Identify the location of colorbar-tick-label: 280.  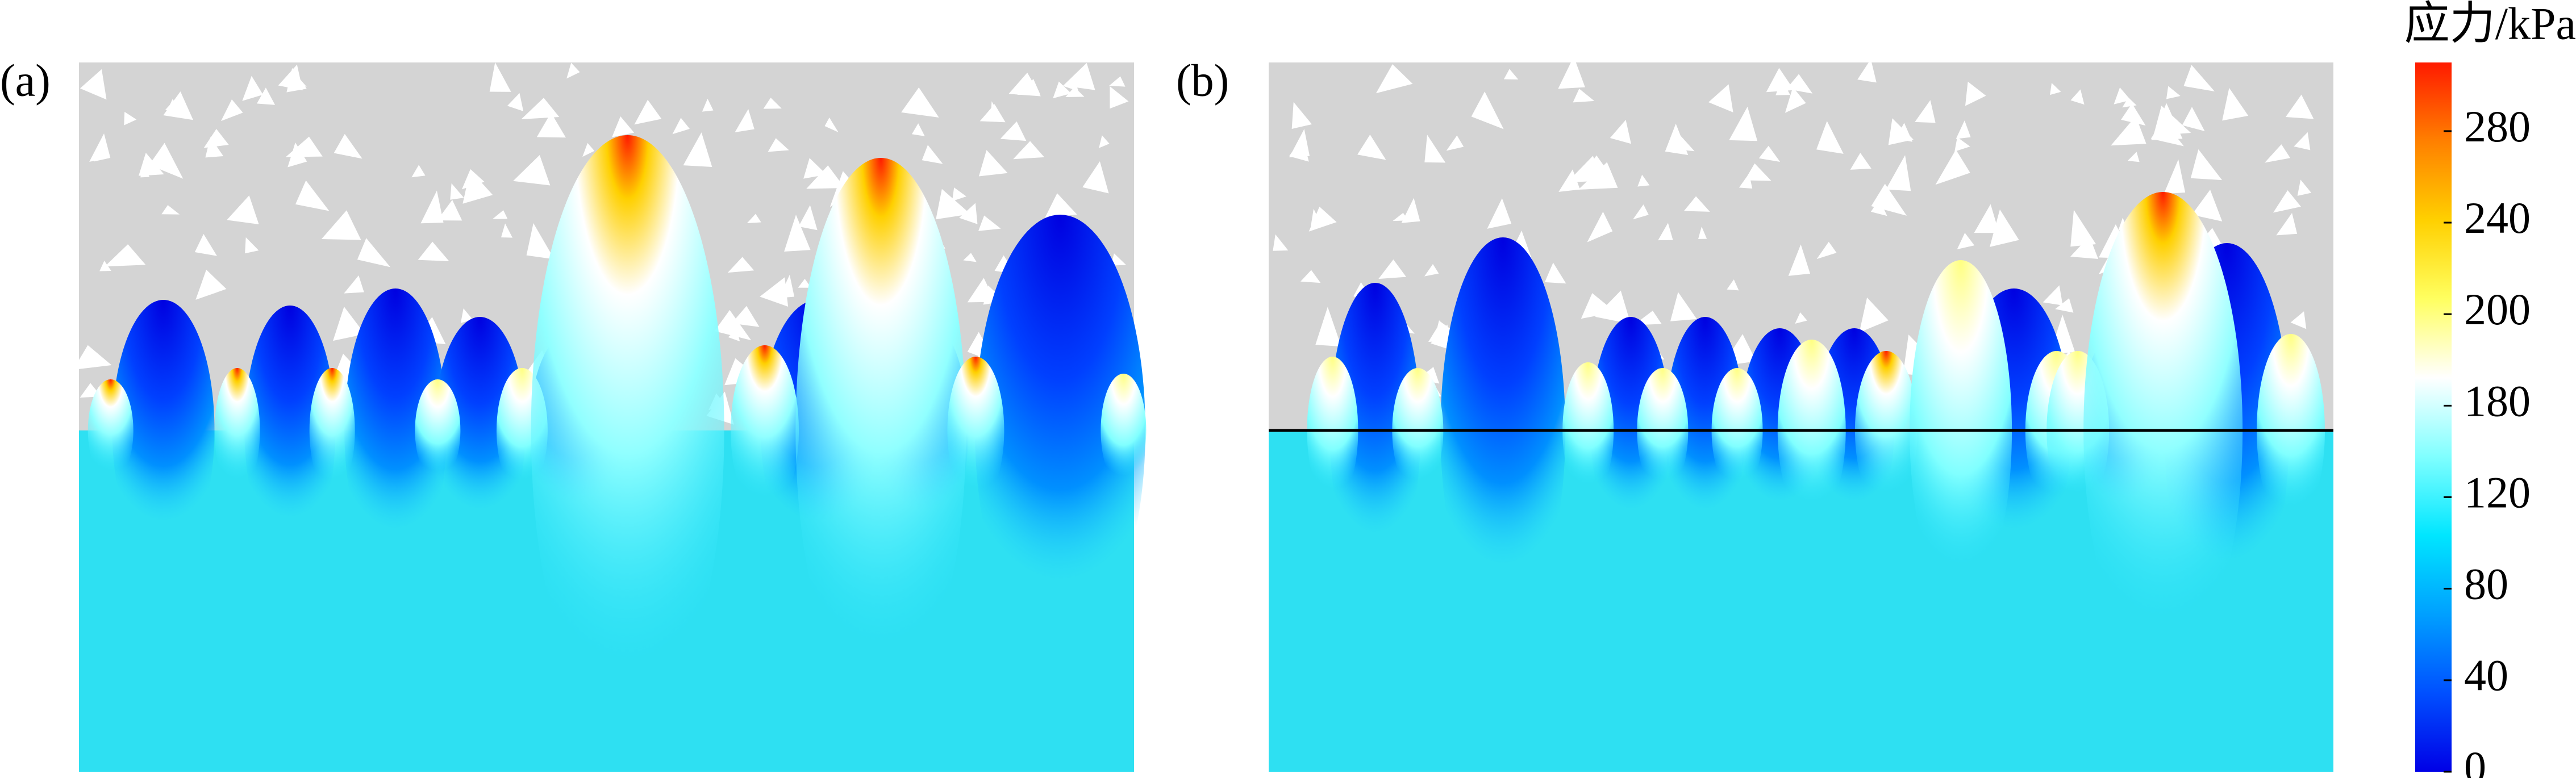
(2498, 127).